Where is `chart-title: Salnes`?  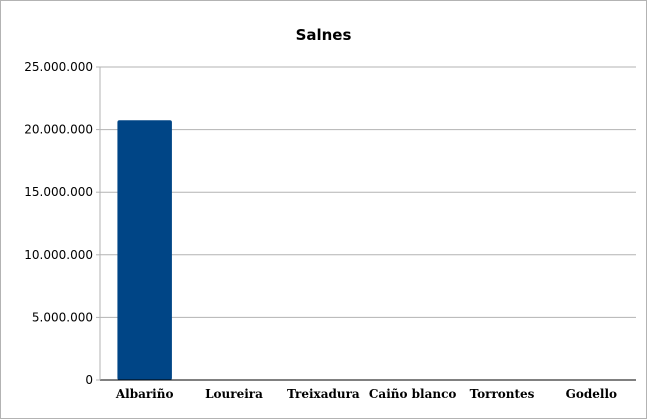 chart-title: Salnes is located at coordinates (323, 35).